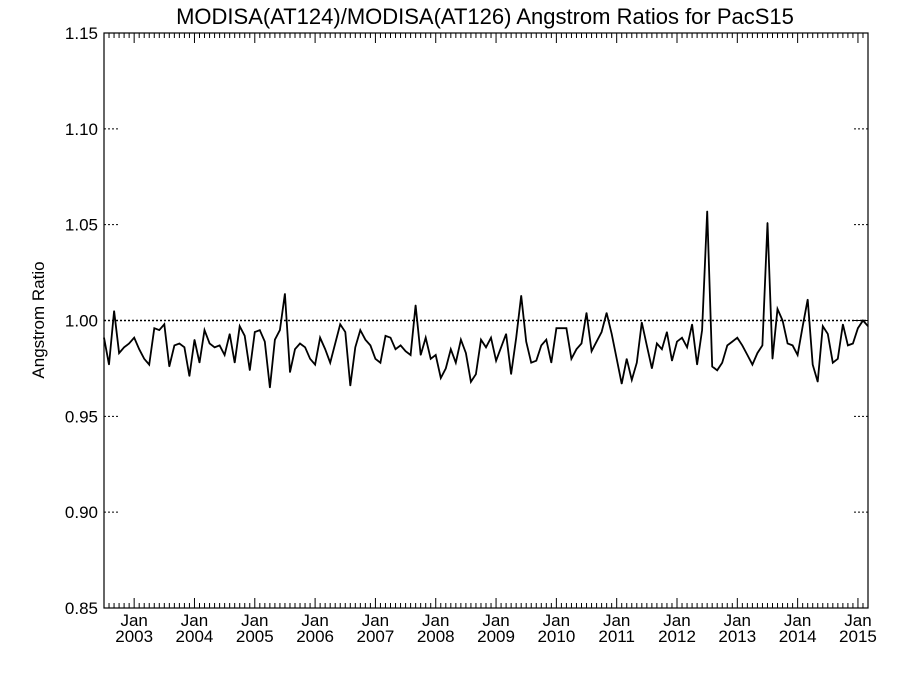 This screenshot has width=900, height=675. I want to click on x-tick-year-label: 2008, so click(436, 636).